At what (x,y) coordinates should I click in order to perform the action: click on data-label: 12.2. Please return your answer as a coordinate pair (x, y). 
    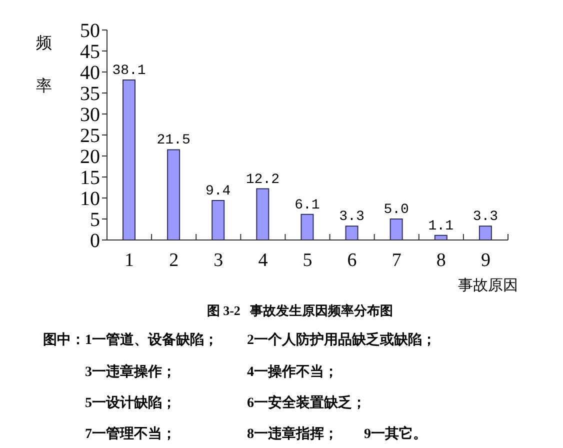
    Looking at the image, I should click on (263, 180).